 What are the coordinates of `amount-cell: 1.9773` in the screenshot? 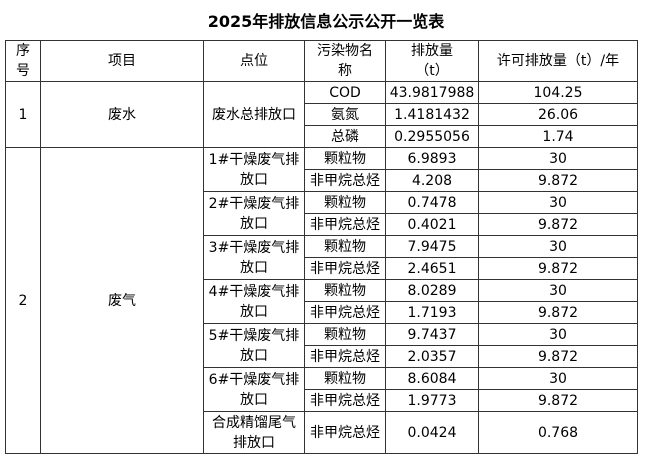 It's located at (432, 400).